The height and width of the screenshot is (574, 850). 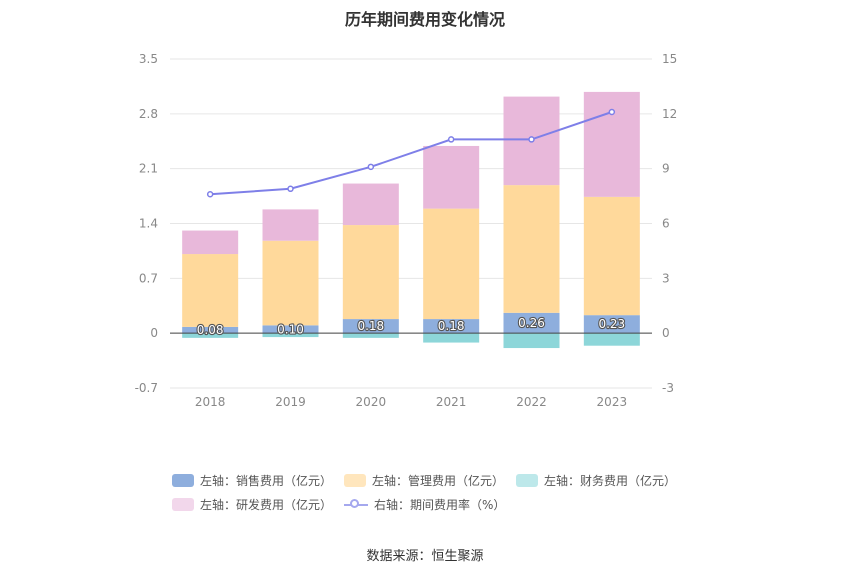 What do you see at coordinates (290, 402) in the screenshot?
I see `x-axis-tick-label: 2019` at bounding box center [290, 402].